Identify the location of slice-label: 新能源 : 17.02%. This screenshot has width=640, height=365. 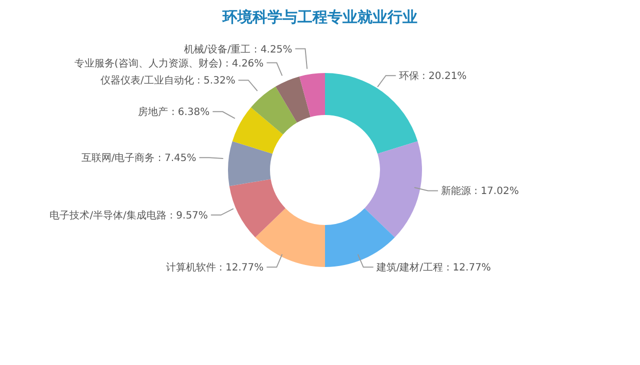
(479, 191).